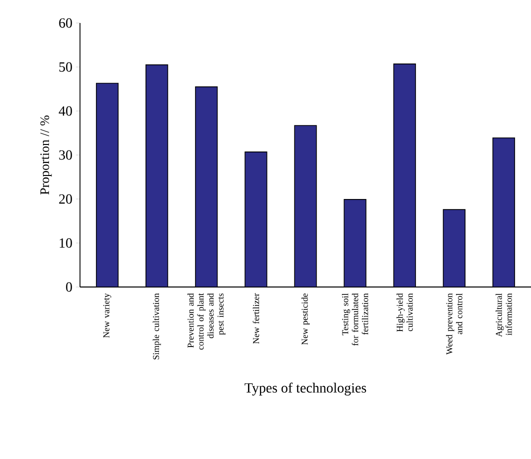  Describe the element at coordinates (46, 155) in the screenshot. I see `y-axis-title: Proportion // %` at that location.